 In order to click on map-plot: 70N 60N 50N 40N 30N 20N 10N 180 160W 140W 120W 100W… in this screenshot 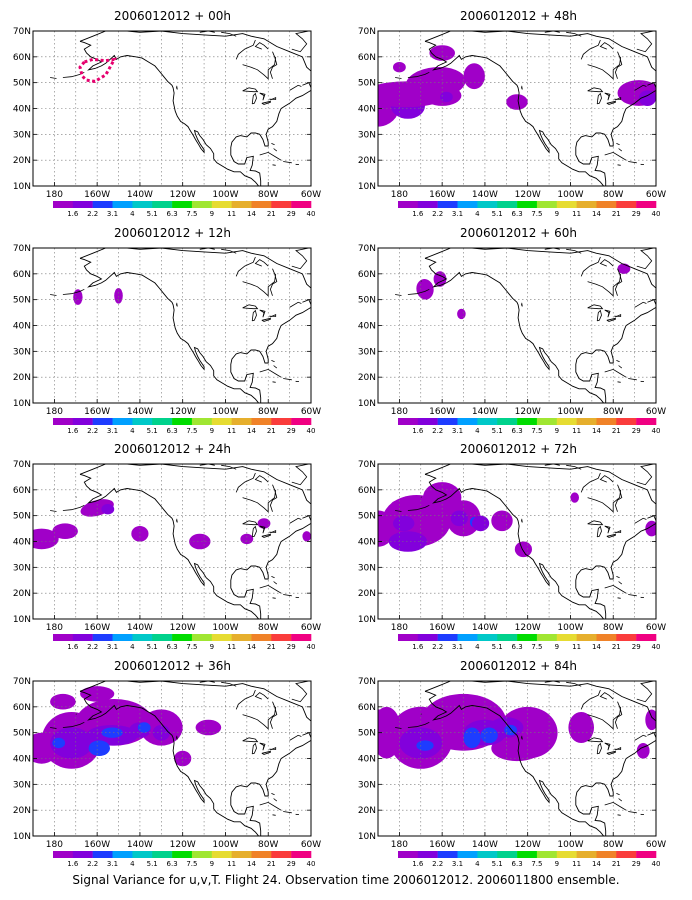, I will do `click(167, 555)`.